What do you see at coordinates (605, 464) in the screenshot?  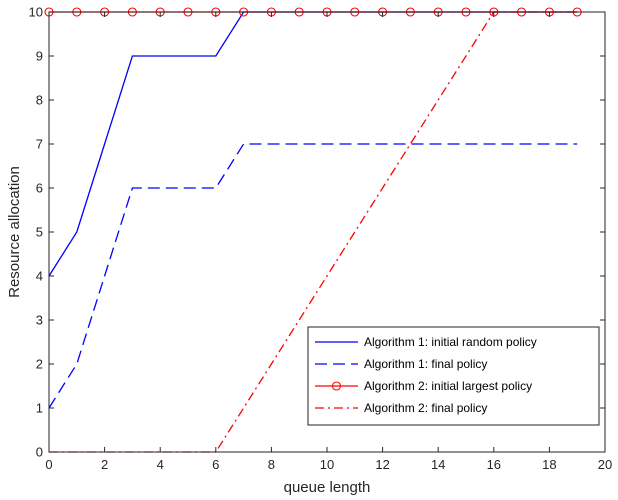 I see `x-tick-label: 20` at bounding box center [605, 464].